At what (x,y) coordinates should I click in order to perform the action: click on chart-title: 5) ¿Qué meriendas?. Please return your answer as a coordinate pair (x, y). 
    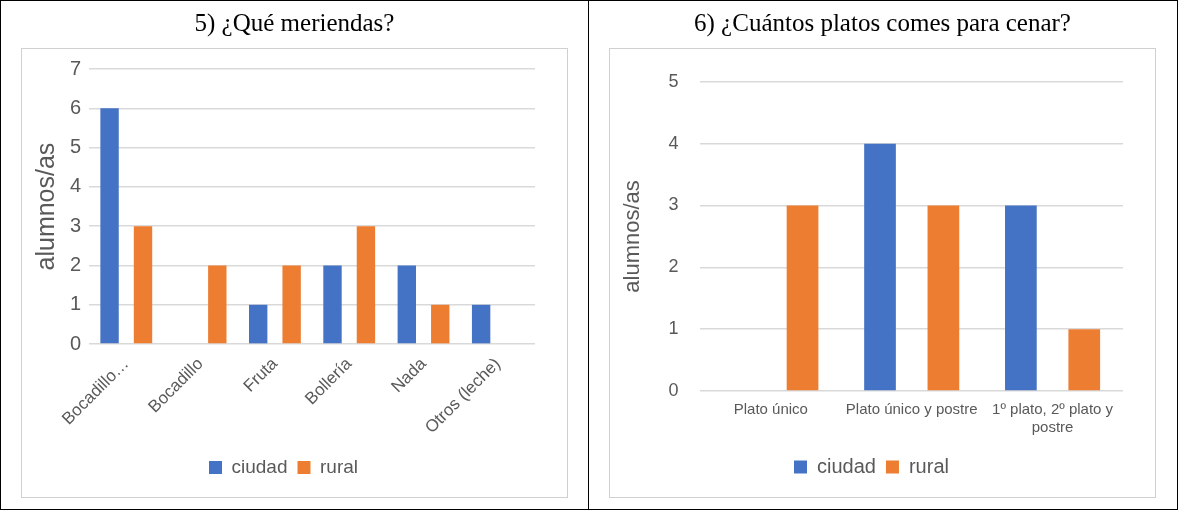
    Looking at the image, I should click on (294, 23).